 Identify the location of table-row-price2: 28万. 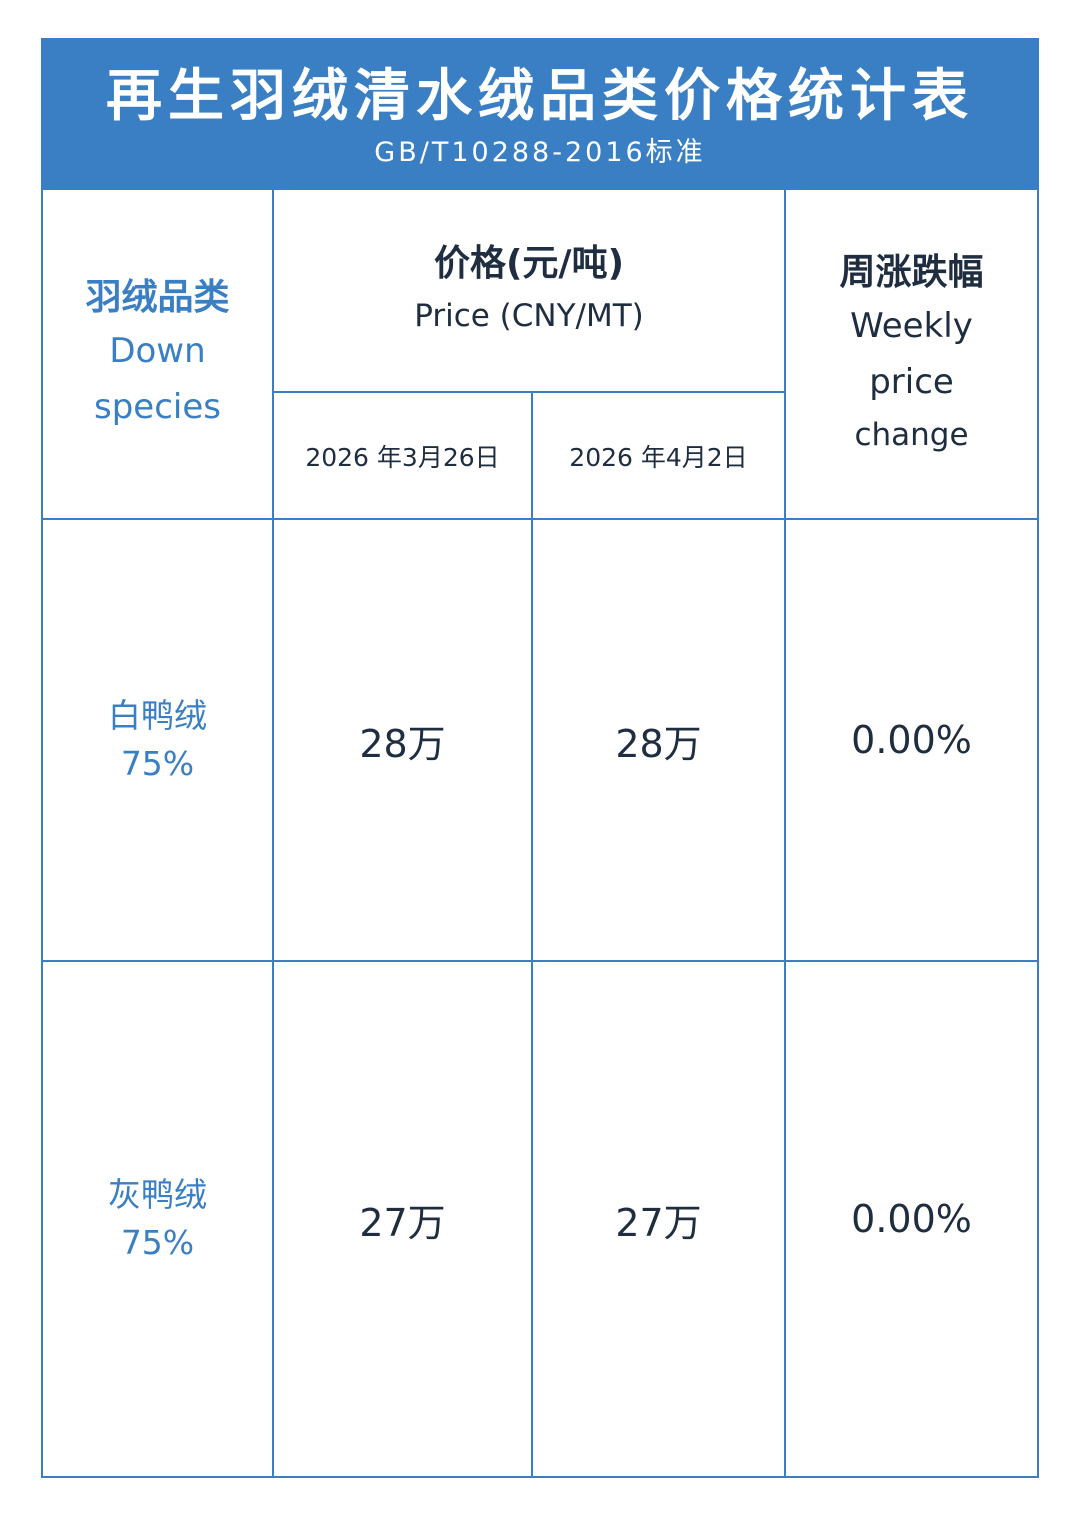
(658, 740).